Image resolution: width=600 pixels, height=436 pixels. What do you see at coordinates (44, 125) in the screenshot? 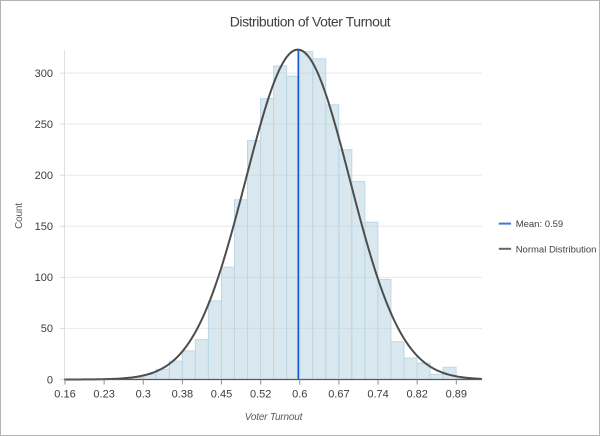
I see `svg-text: 250` at bounding box center [44, 125].